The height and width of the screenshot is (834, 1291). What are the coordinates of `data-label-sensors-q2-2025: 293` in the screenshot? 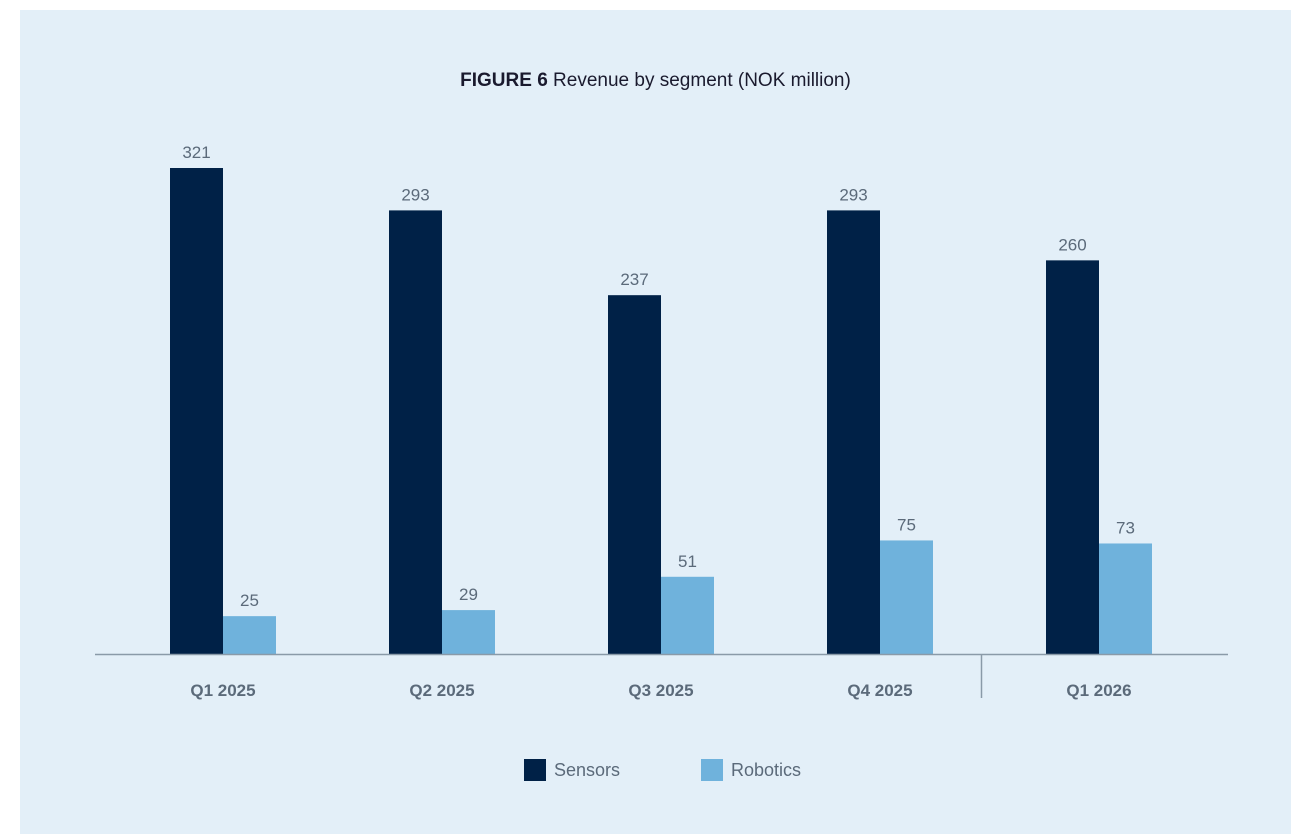 It's located at (415, 194).